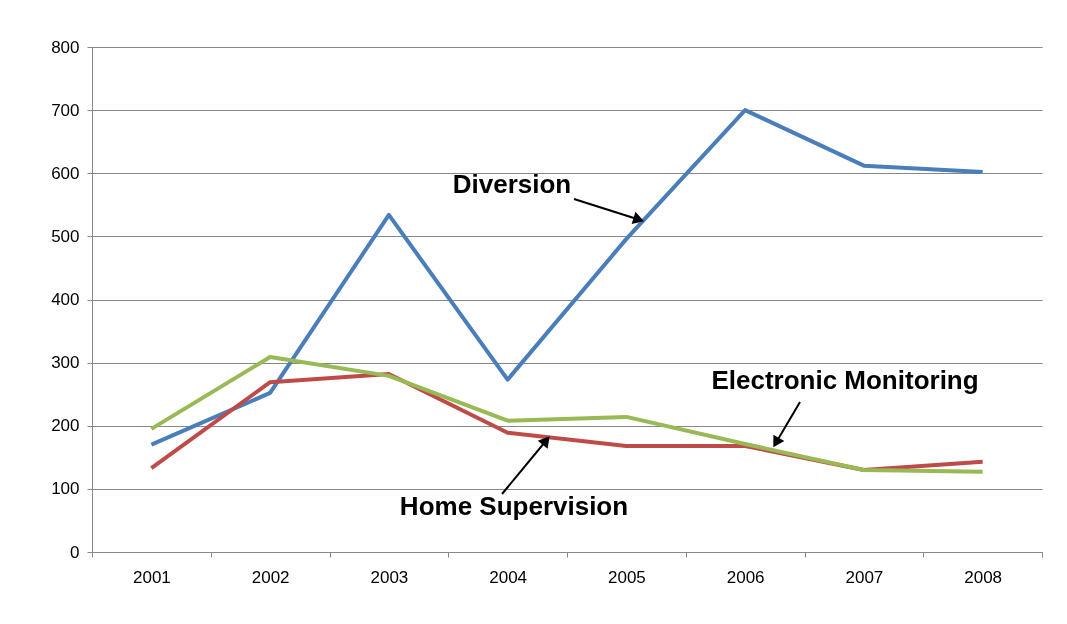 The width and height of the screenshot is (1067, 624). I want to click on text: Diversion, so click(512, 184).